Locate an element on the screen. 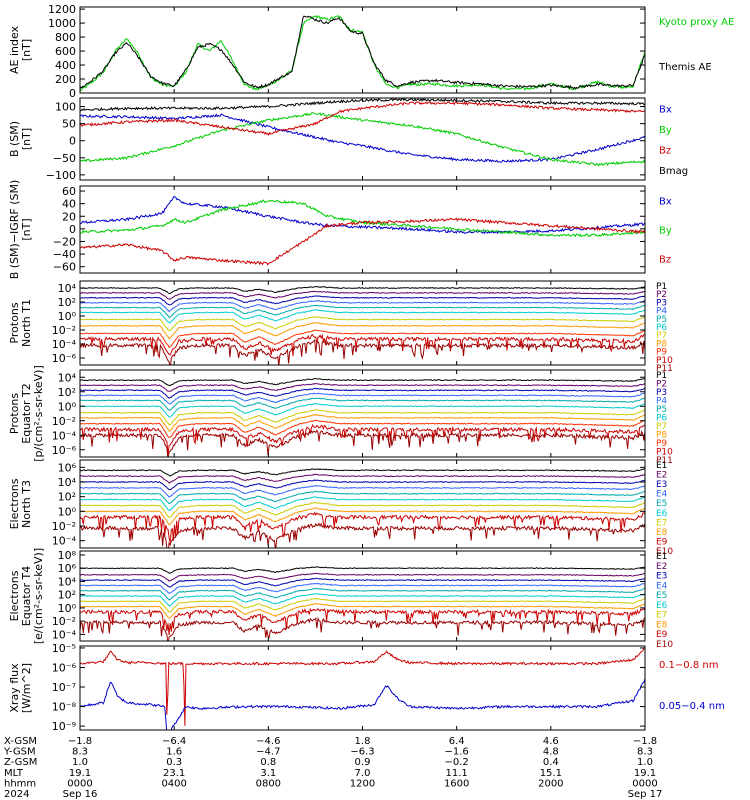 The width and height of the screenshot is (750, 800). channel-line-p11 is located at coordinates (362, 443).